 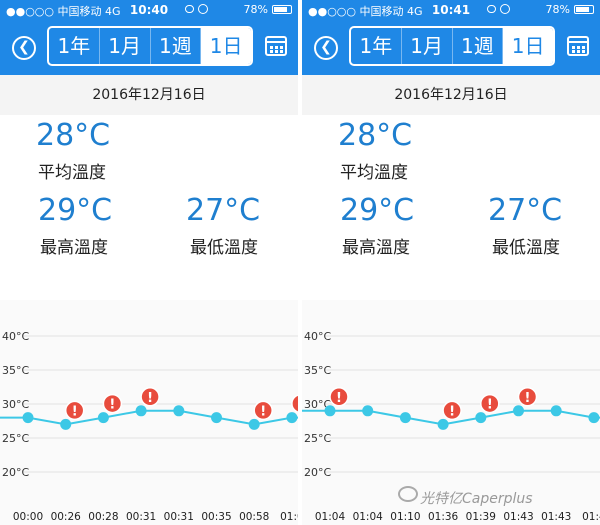 What do you see at coordinates (476, 499) in the screenshot?
I see `watermark-text: 光特亿Caperplus` at bounding box center [476, 499].